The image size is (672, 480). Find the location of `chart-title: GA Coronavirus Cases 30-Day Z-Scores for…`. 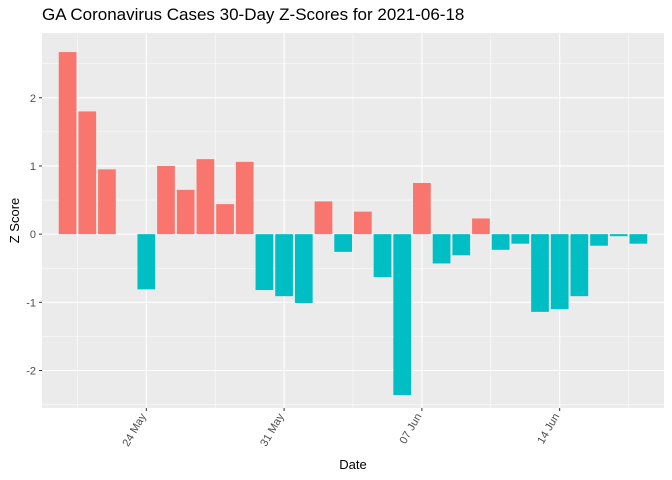

chart-title: GA Coronavirus Cases 30-Day Z-Scores for… is located at coordinates (253, 14).